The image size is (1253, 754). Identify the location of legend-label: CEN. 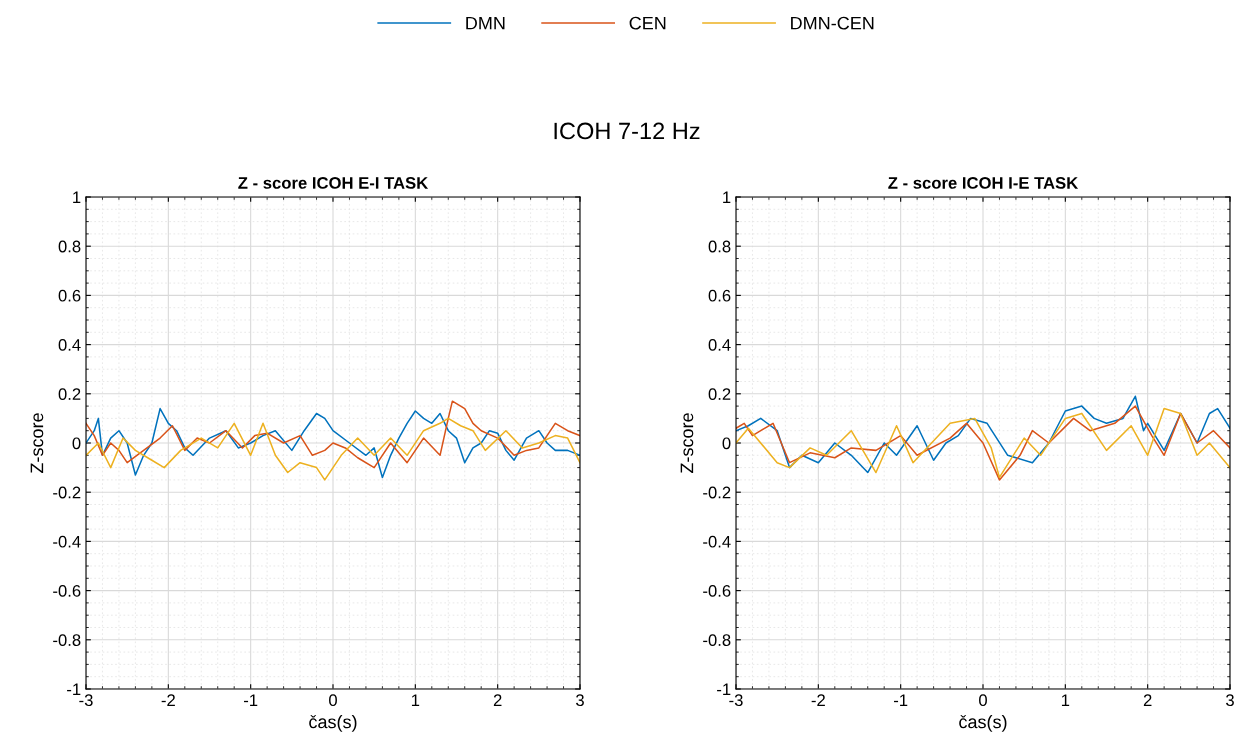
(647, 23).